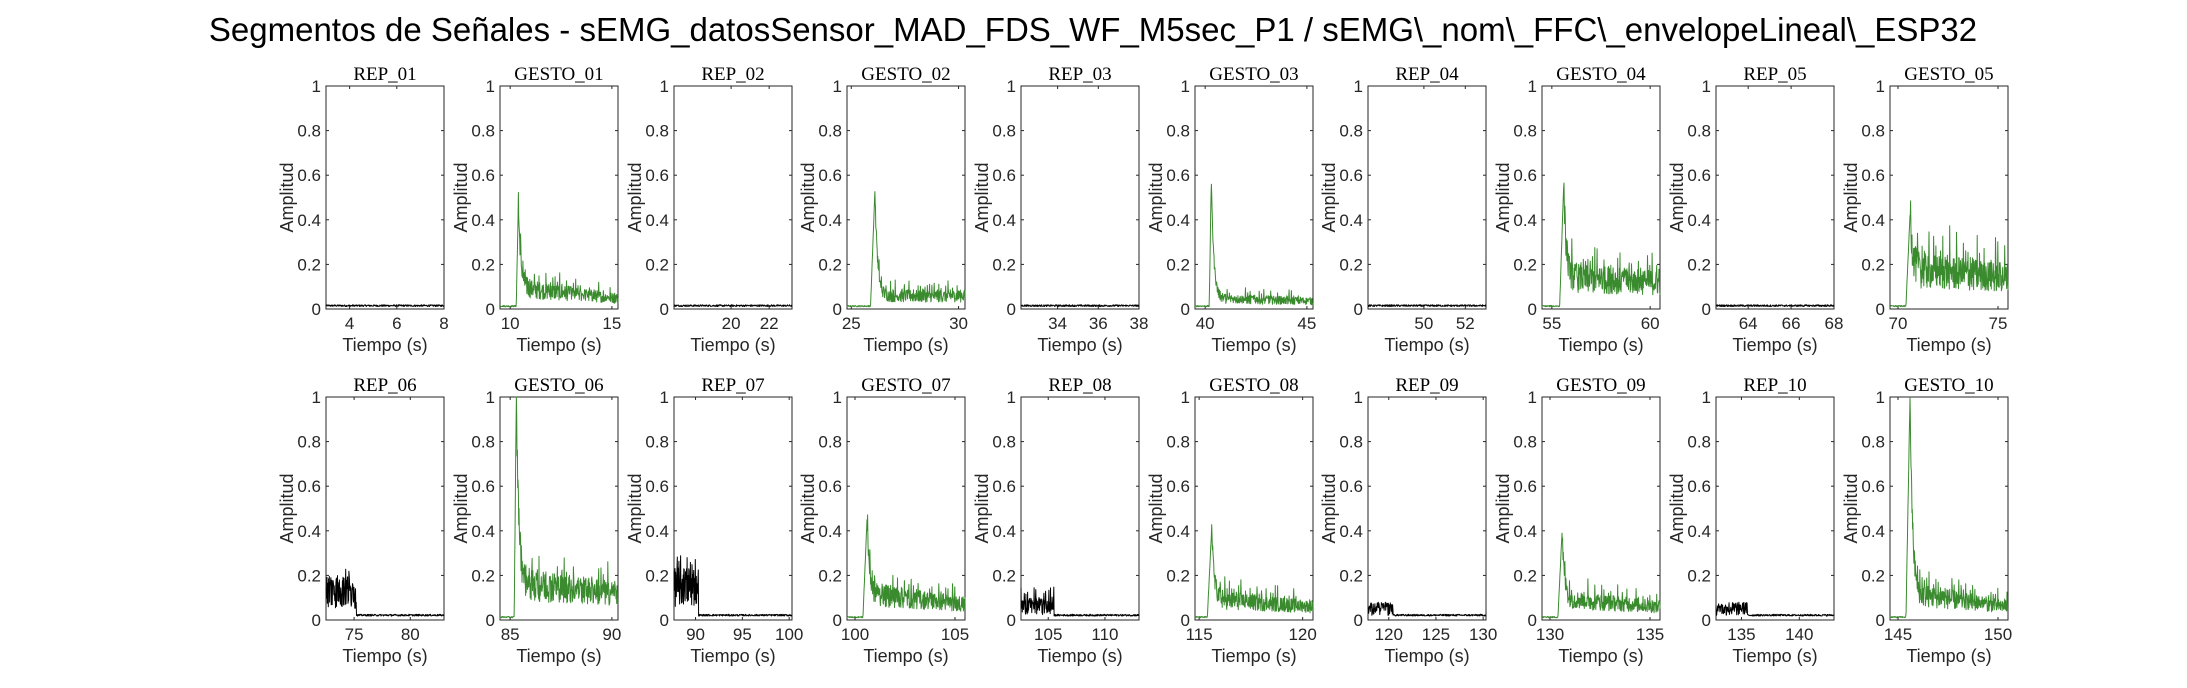  What do you see at coordinates (905, 385) in the screenshot?
I see `subplot-title: GESTO_07` at bounding box center [905, 385].